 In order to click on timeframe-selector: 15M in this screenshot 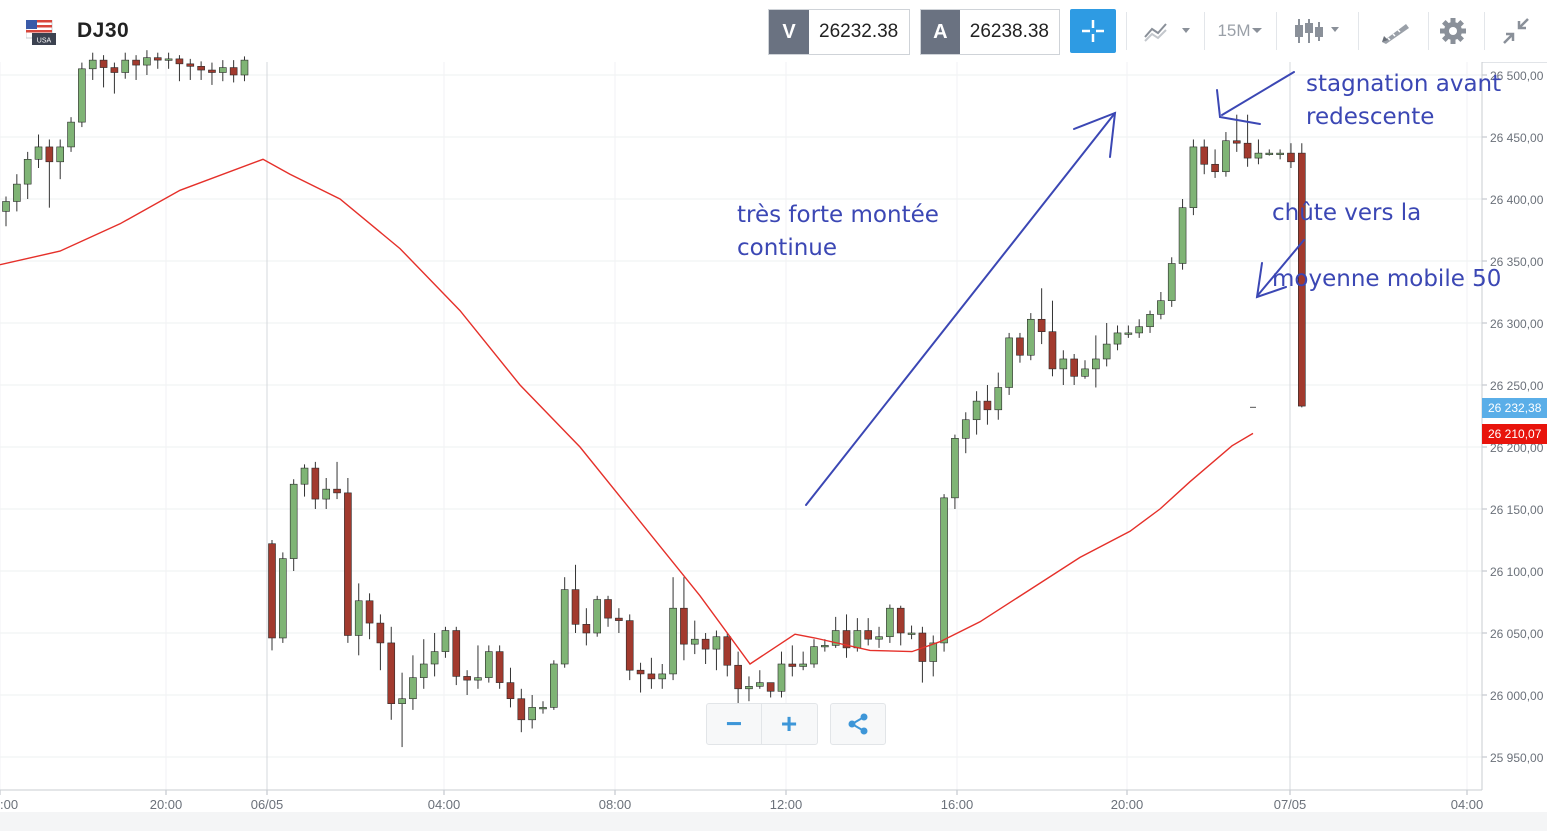, I will do `click(1240, 31)`.